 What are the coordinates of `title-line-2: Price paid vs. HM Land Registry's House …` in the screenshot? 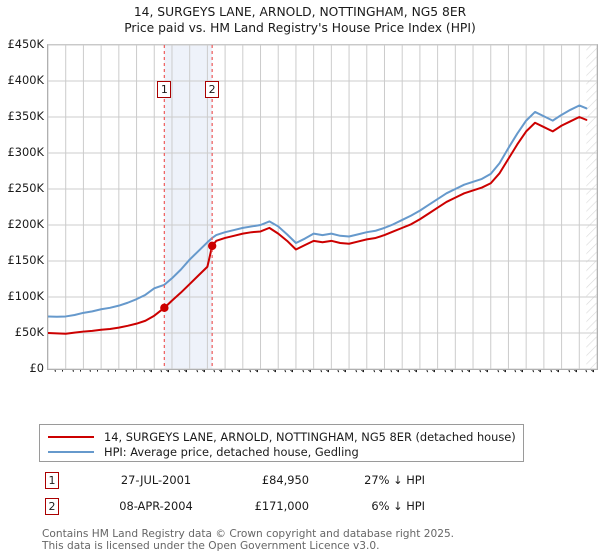 It's located at (300, 28).